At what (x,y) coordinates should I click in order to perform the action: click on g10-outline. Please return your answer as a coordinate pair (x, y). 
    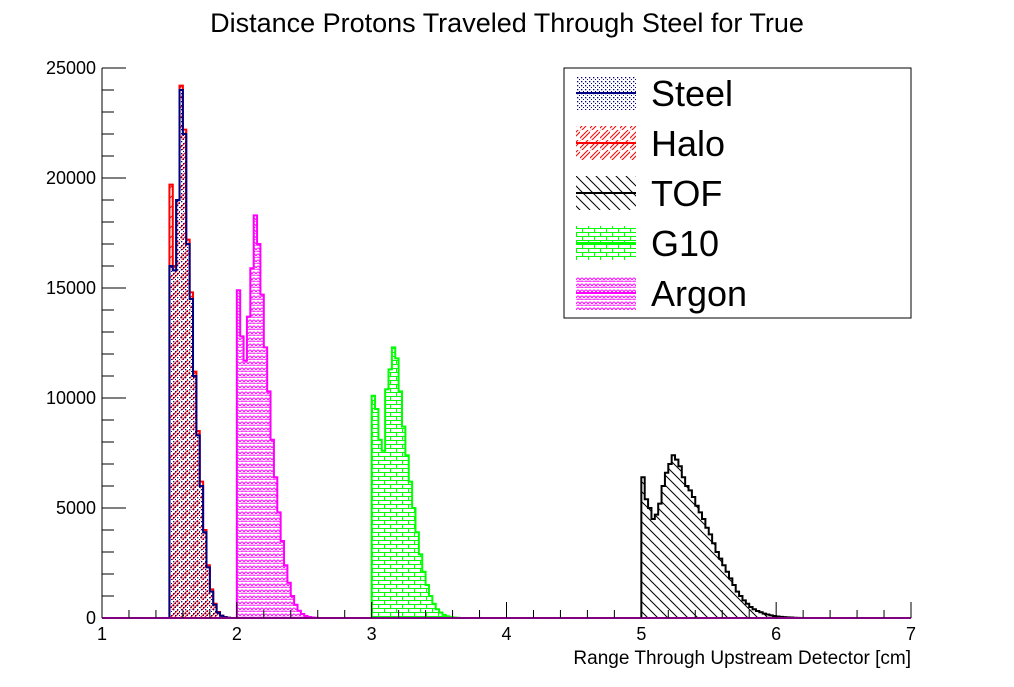
    Looking at the image, I should click on (416, 482).